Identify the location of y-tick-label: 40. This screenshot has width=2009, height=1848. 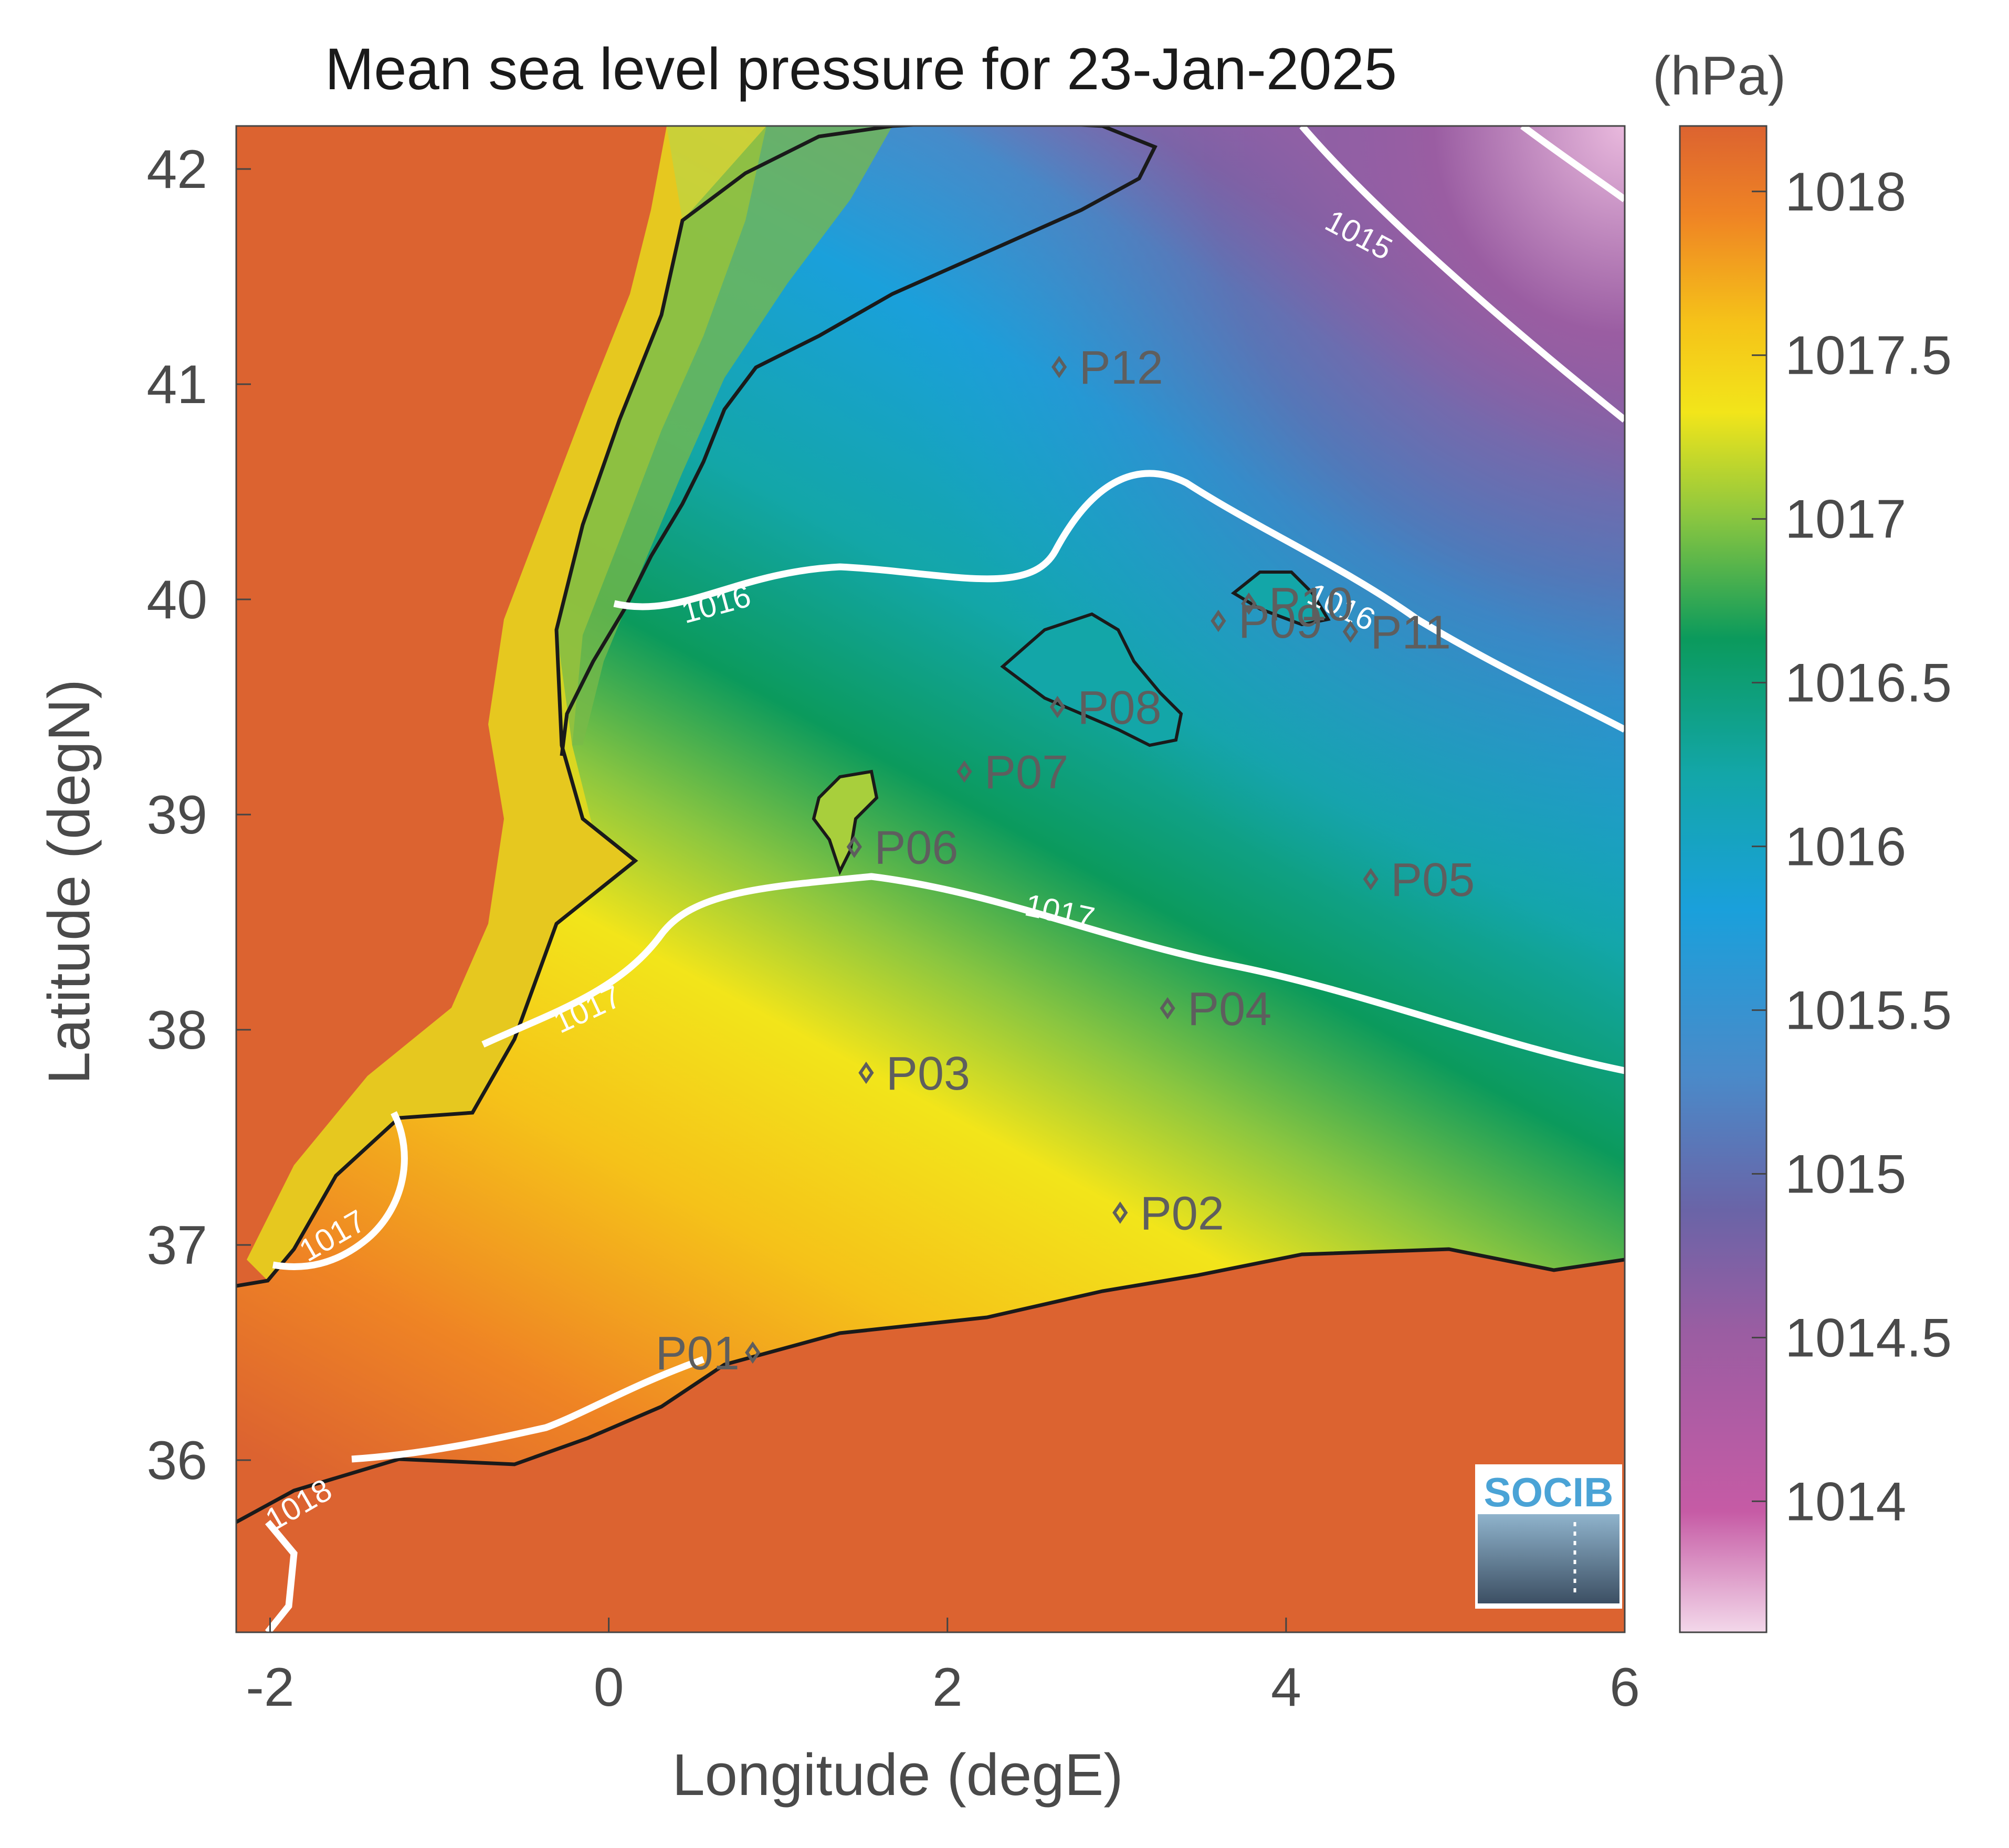
(176, 600).